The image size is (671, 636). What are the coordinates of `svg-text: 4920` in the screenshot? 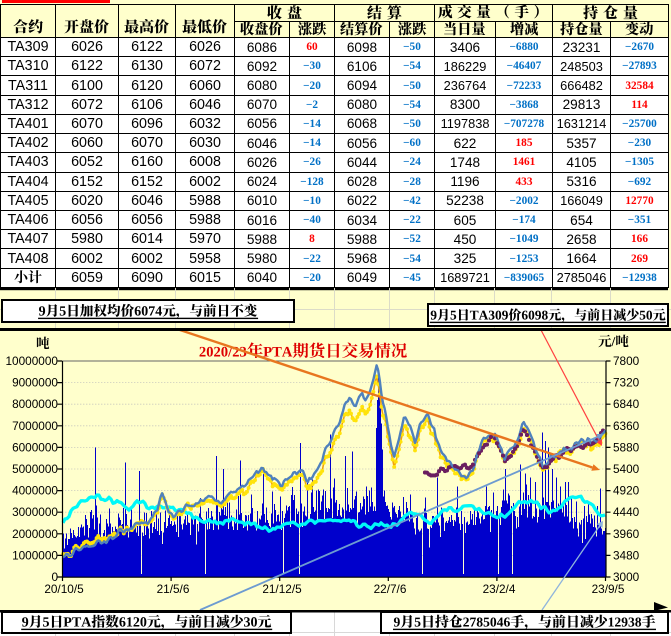 It's located at (626, 491).